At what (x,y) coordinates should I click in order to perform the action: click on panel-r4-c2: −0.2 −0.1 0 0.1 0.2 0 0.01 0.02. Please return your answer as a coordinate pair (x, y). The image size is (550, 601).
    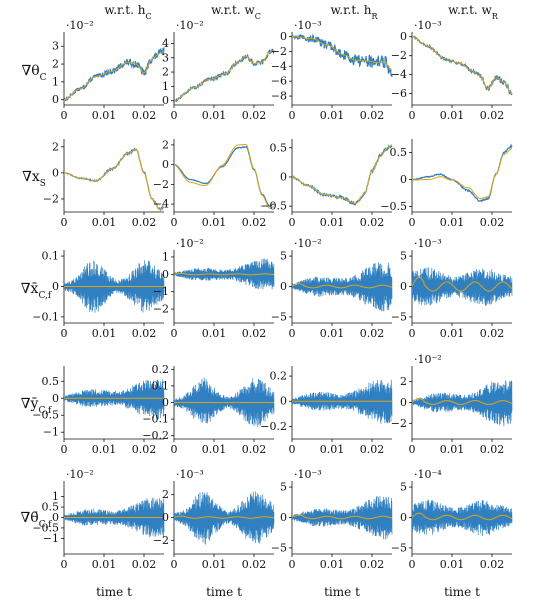
    Looking at the image, I should click on (208, 409).